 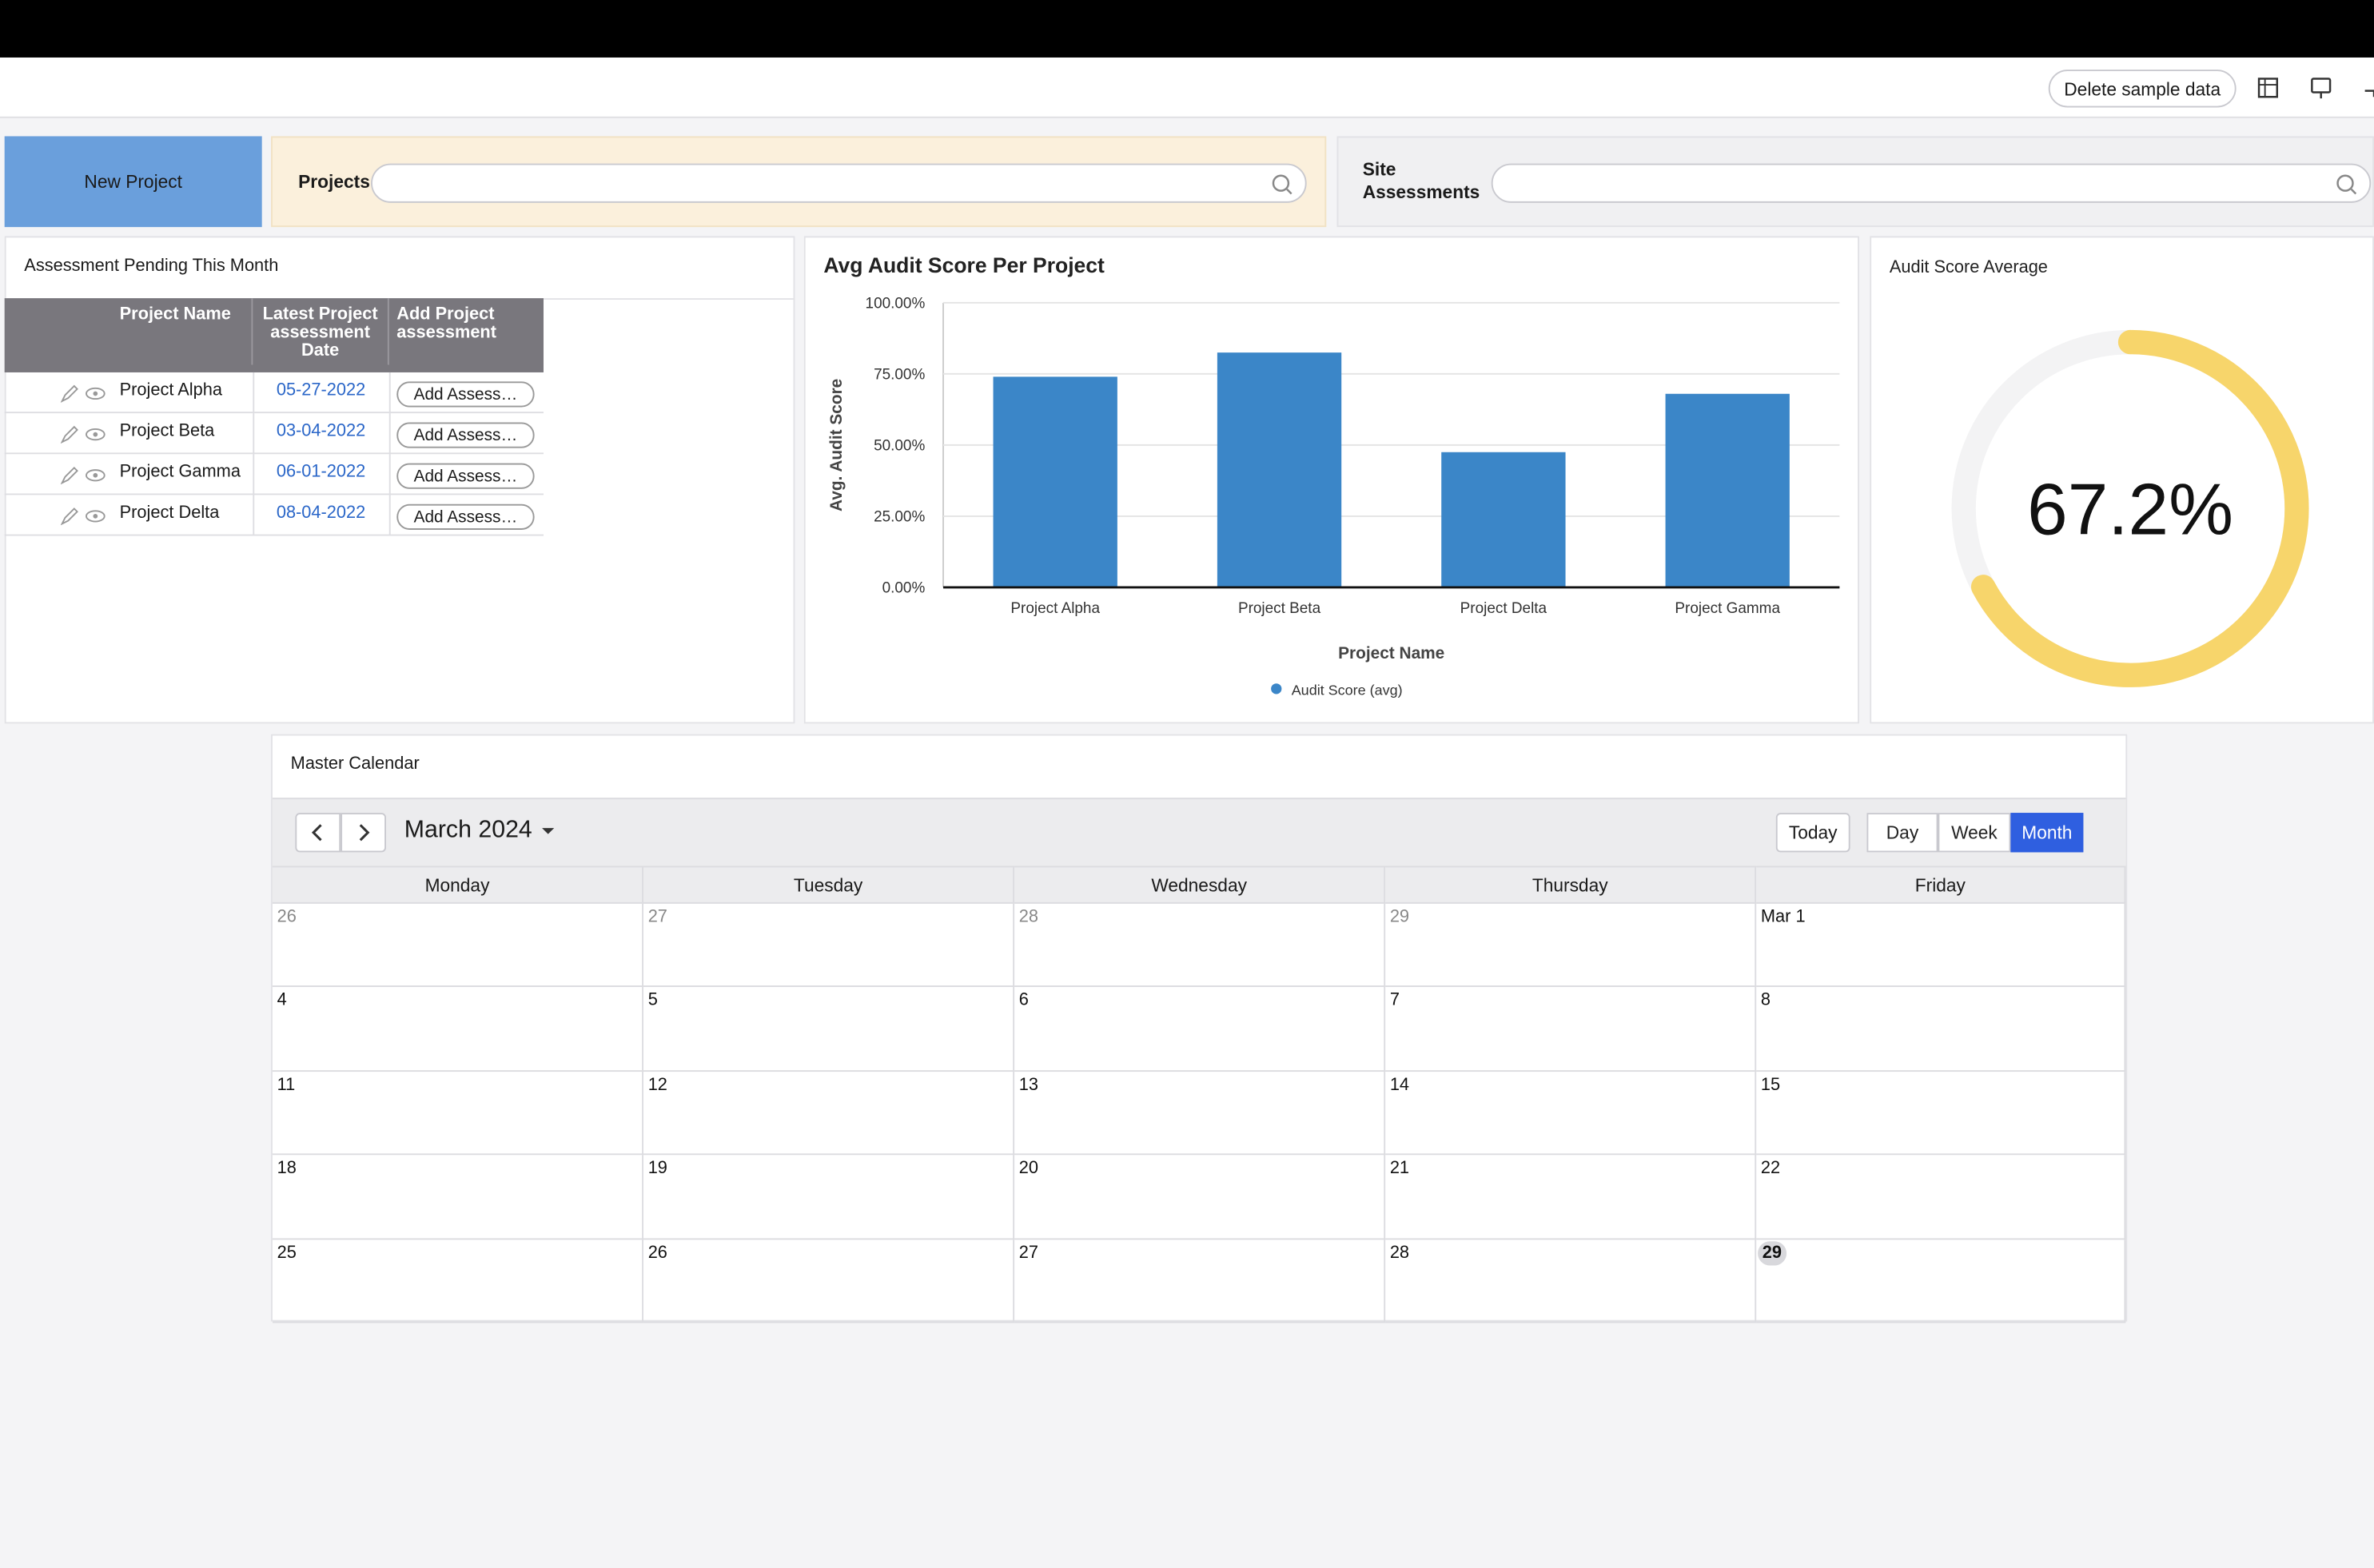 What do you see at coordinates (151, 266) in the screenshot?
I see `pending-title: Assessment Pending This Month` at bounding box center [151, 266].